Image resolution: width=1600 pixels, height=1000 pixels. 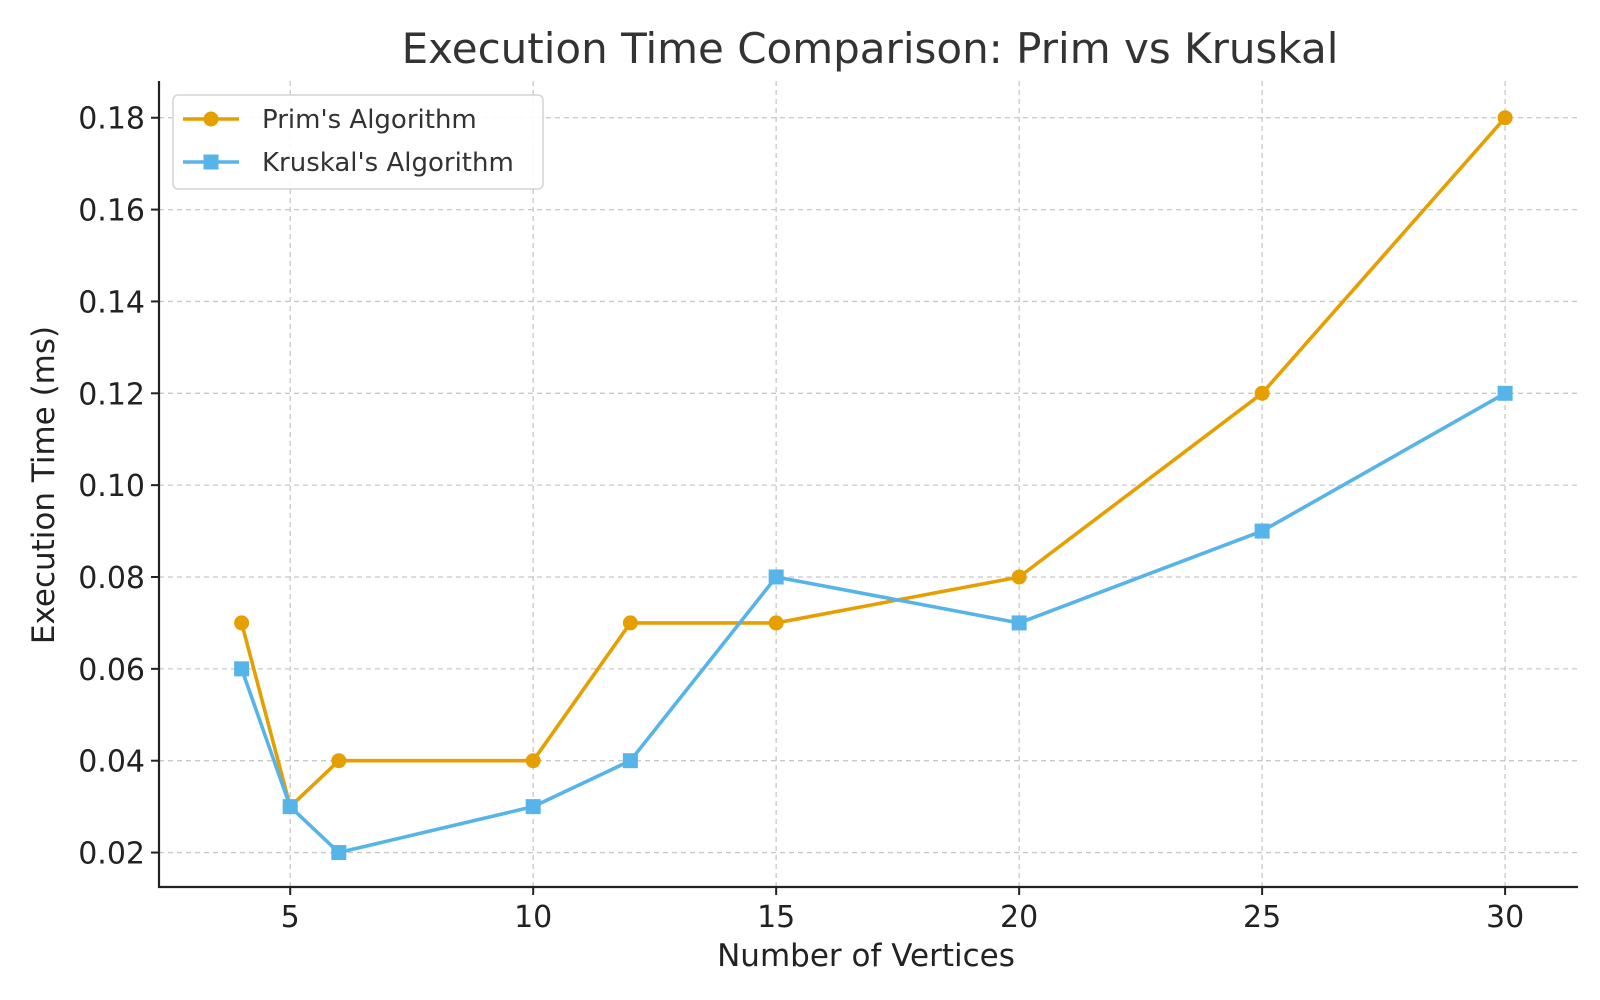 I want to click on y-axis-ticks: 0.02 0.04 0.06 0.08 0.10 0.12 0.14 0.16 0.18, so click(x=118, y=487).